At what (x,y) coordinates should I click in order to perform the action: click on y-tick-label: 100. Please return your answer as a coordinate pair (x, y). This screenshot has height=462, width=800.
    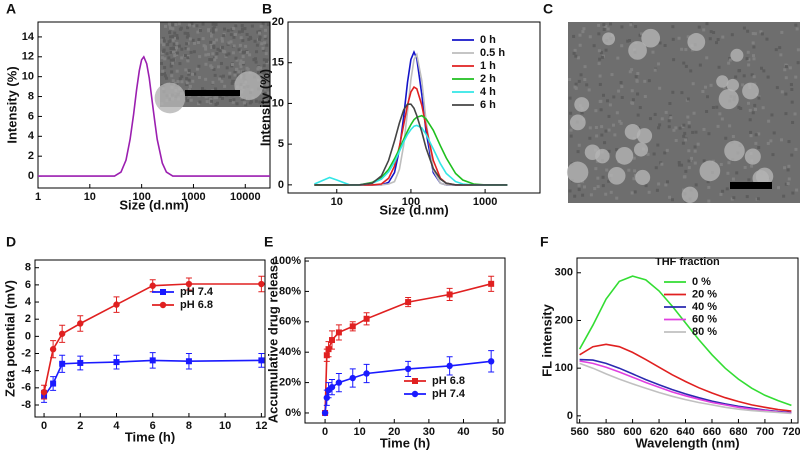
    Looking at the image, I should click on (564, 368).